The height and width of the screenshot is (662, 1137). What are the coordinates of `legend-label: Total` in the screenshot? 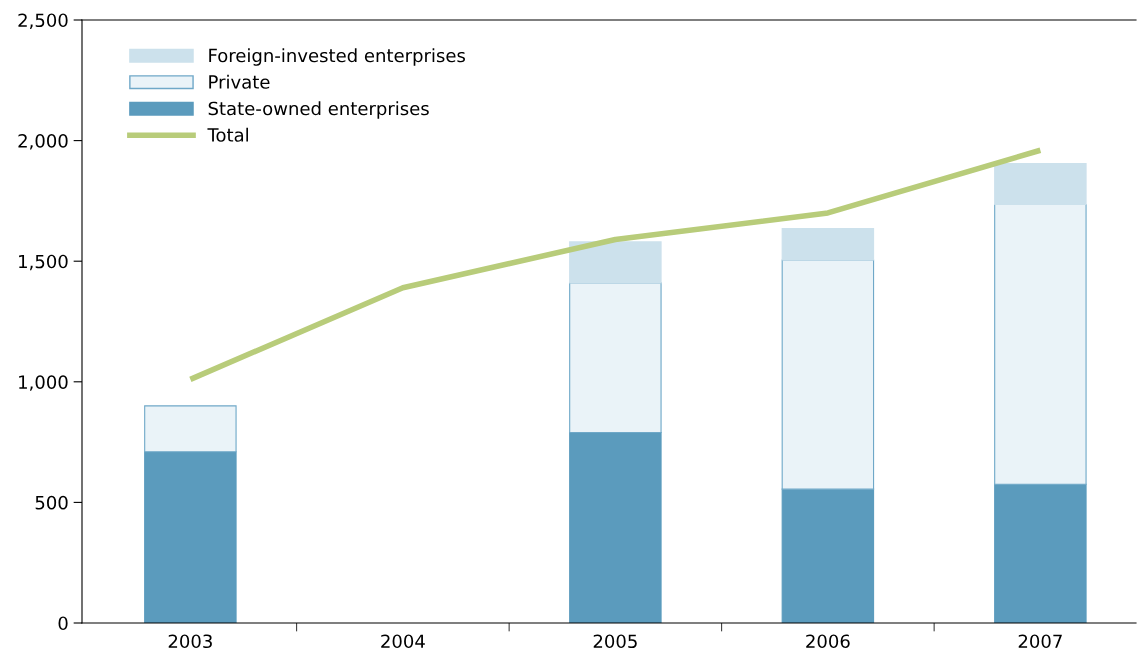 It's located at (227, 134).